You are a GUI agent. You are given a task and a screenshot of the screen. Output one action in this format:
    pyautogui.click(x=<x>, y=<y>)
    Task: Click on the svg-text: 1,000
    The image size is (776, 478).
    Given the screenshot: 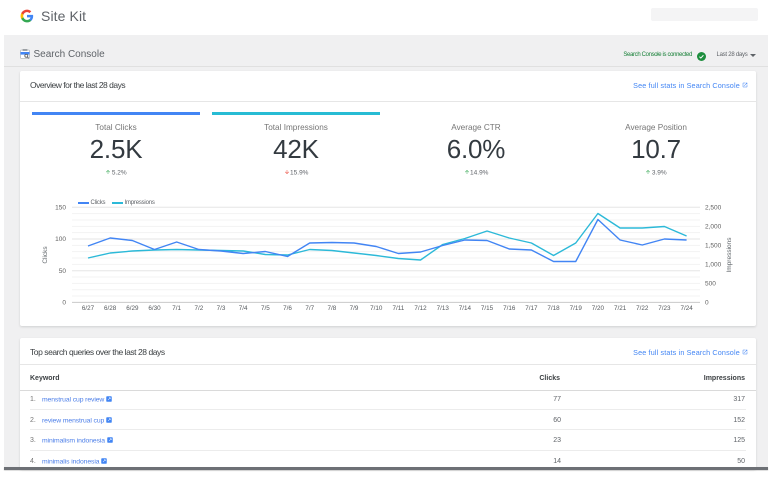 What is the action you would take?
    pyautogui.click(x=713, y=265)
    